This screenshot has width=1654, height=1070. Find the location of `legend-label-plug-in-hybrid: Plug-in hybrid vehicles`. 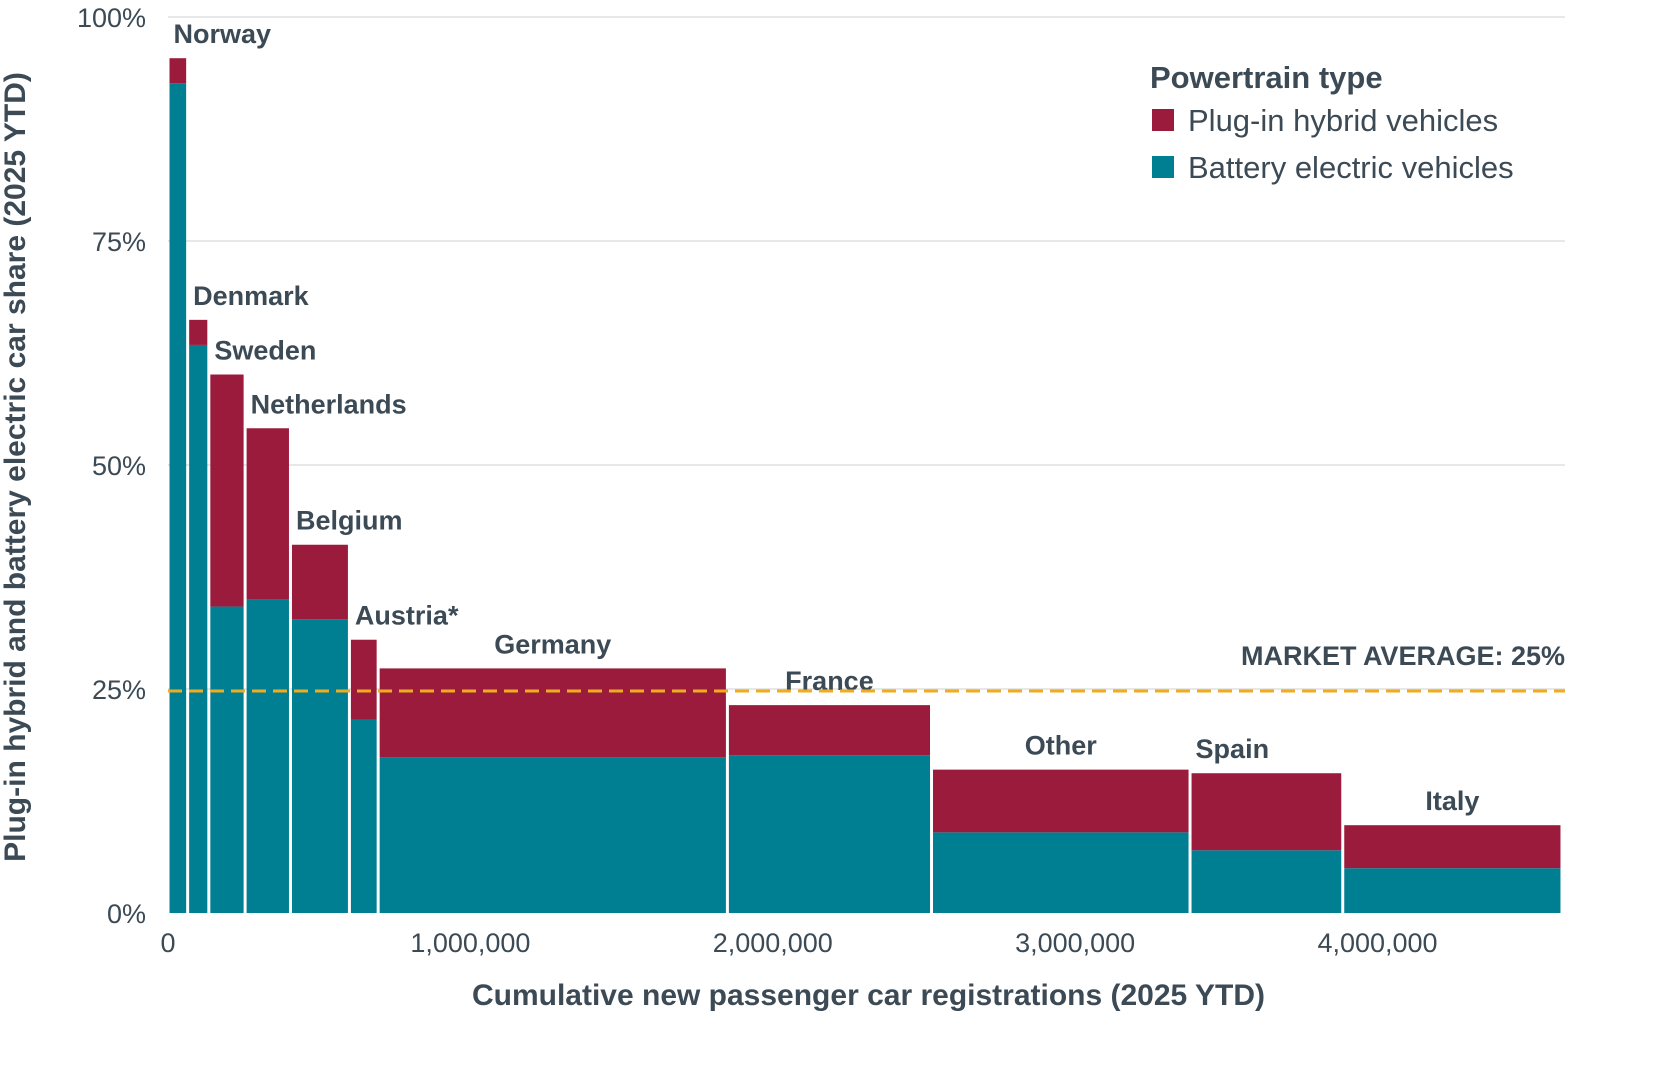

legend-label-plug-in-hybrid: Plug-in hybrid vehicles is located at coordinates (1343, 120).